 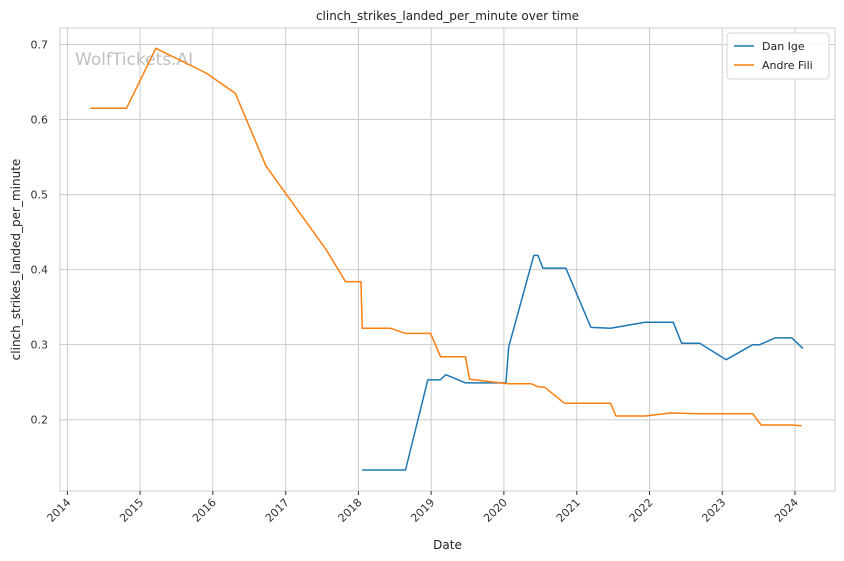 What do you see at coordinates (40, 45) in the screenshot?
I see `y-tick-label: 0.7` at bounding box center [40, 45].